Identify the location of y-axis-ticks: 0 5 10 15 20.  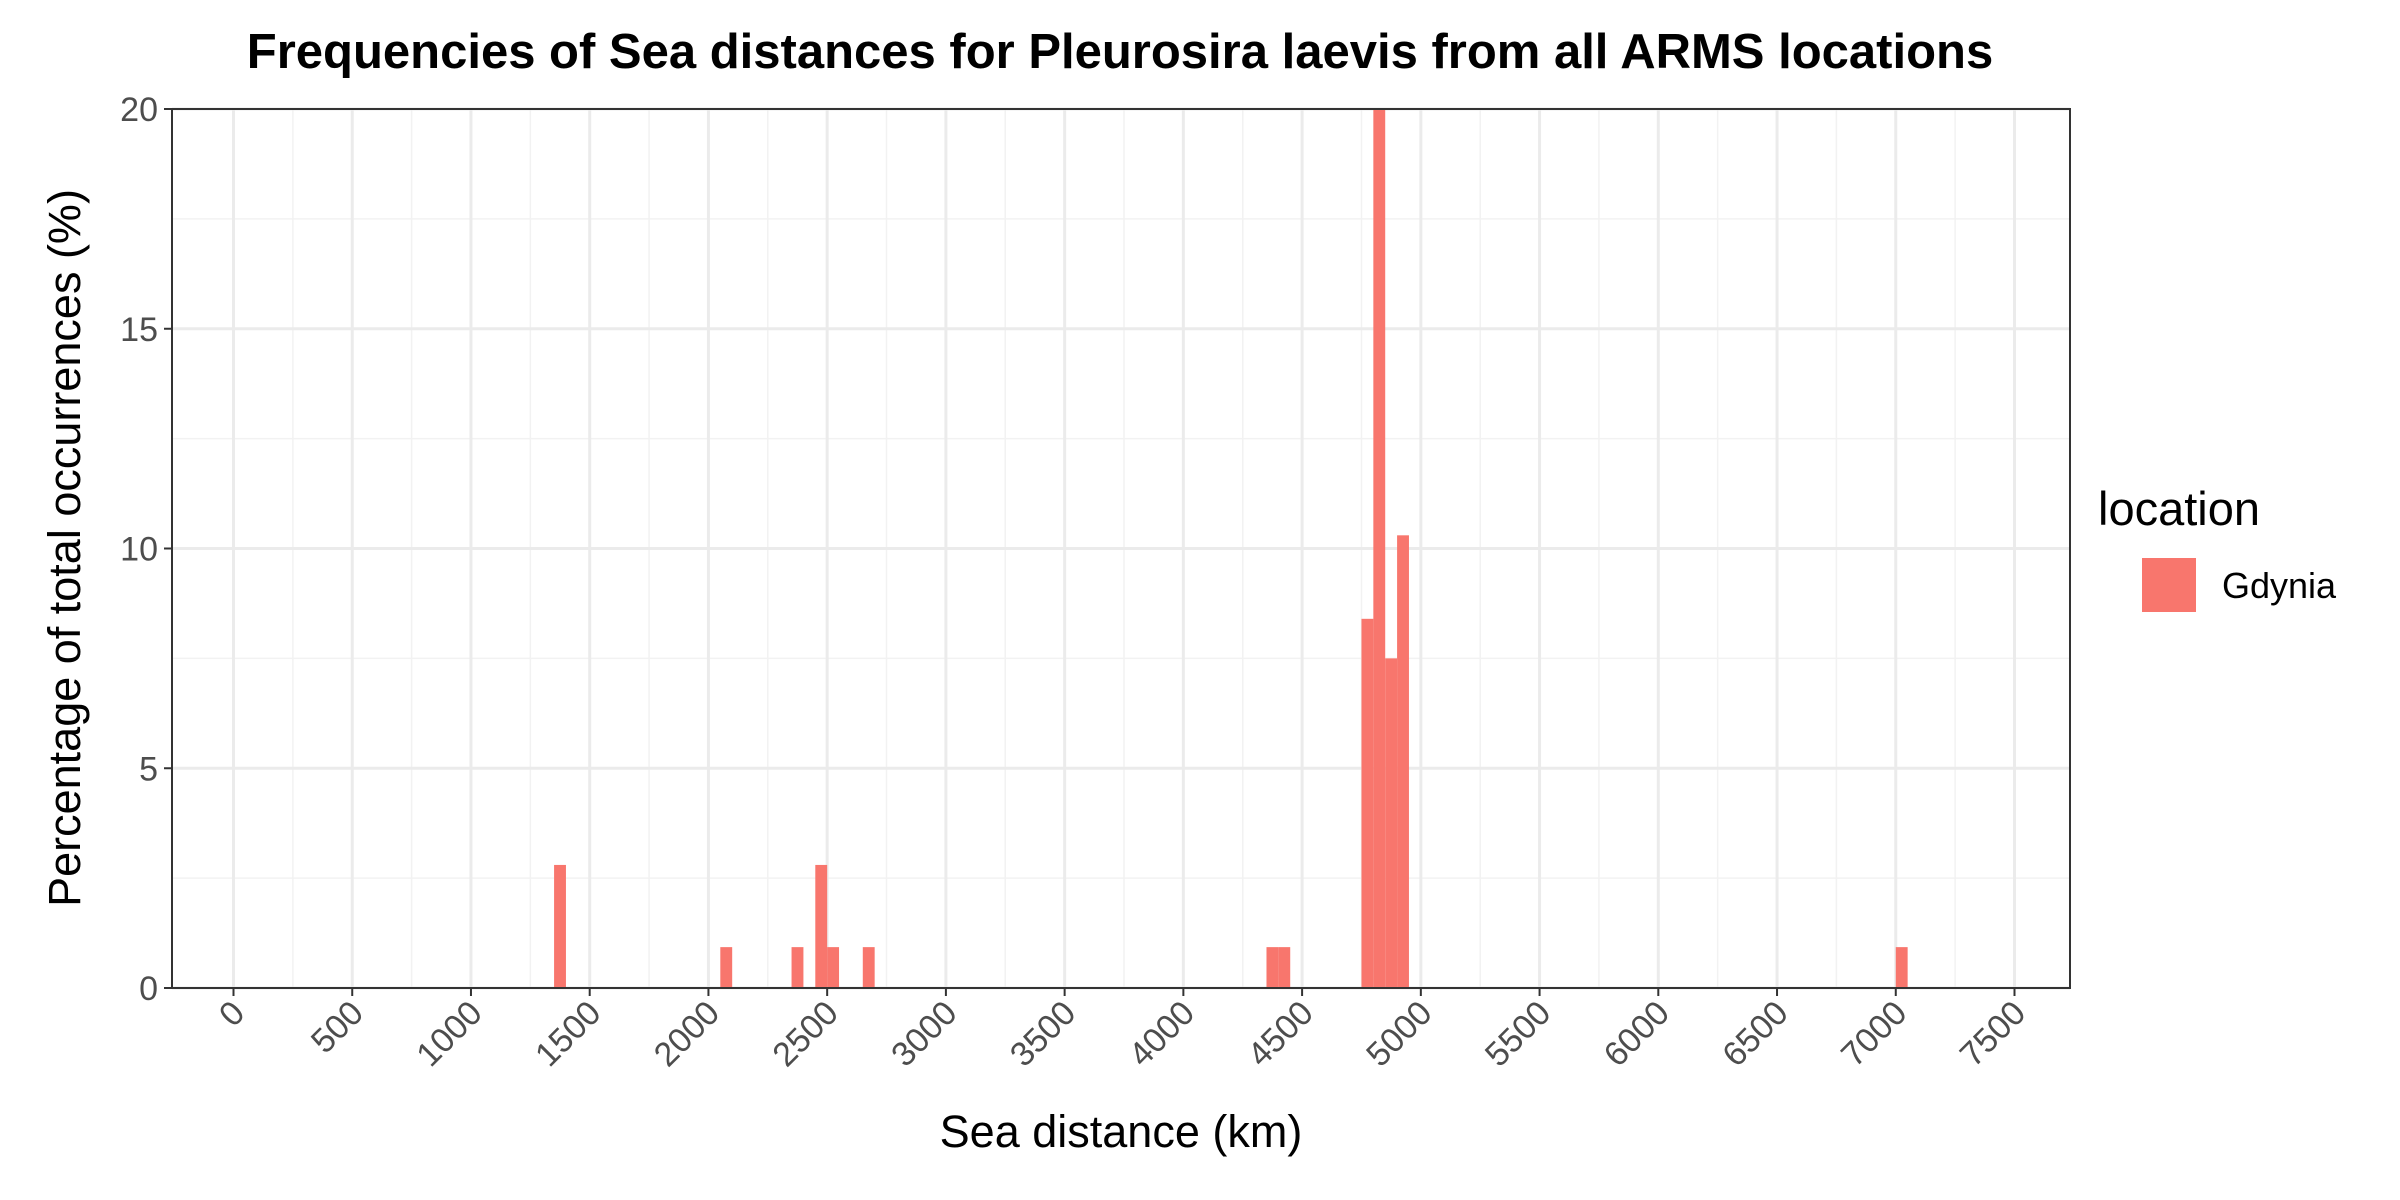
(146, 549).